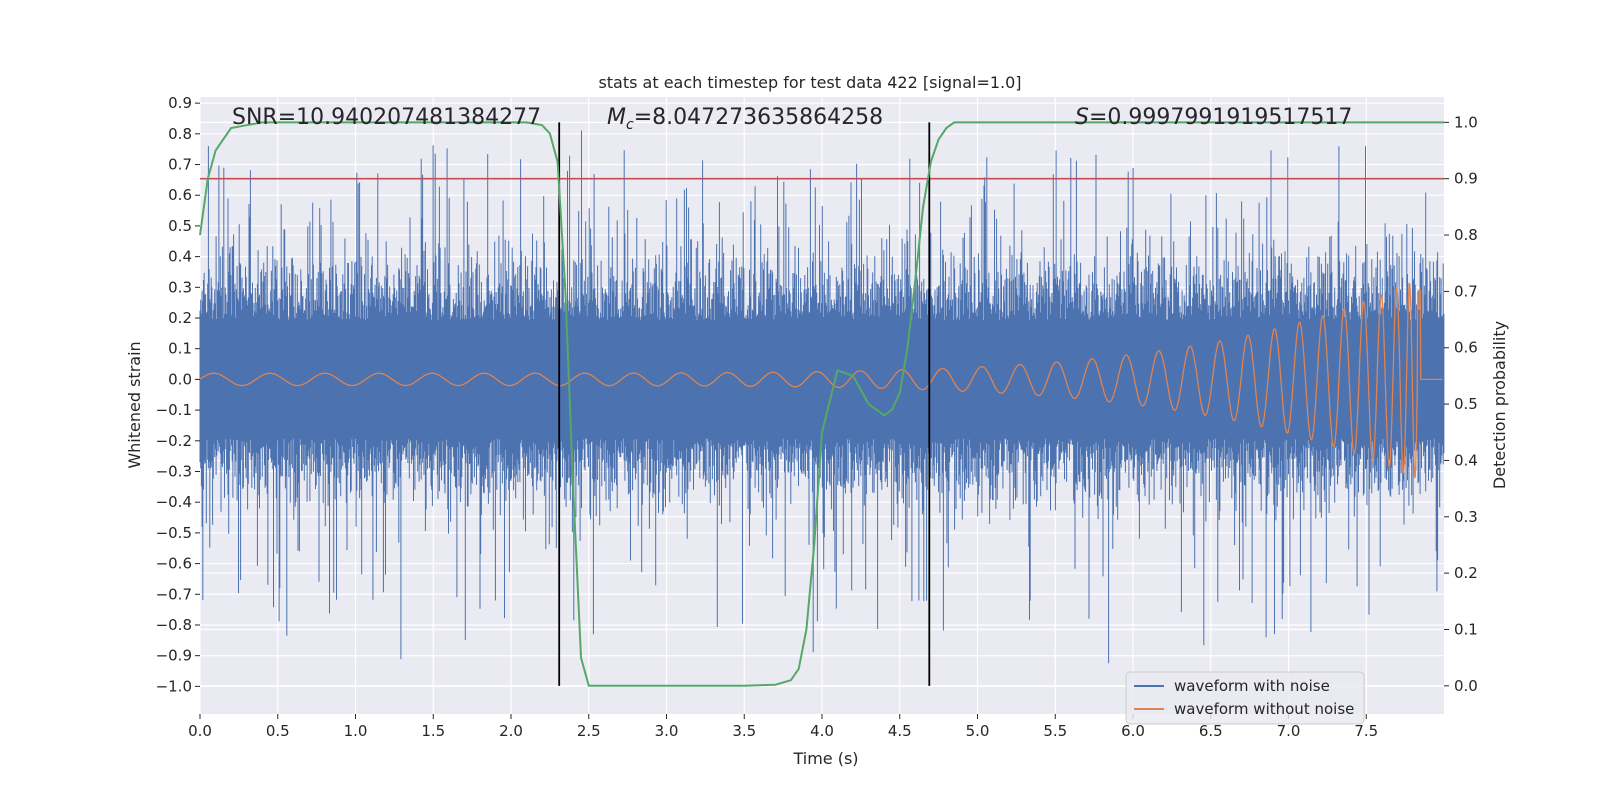  Describe the element at coordinates (1252, 686) in the screenshot. I see `legend-label-noisy: waveform with noise` at that location.